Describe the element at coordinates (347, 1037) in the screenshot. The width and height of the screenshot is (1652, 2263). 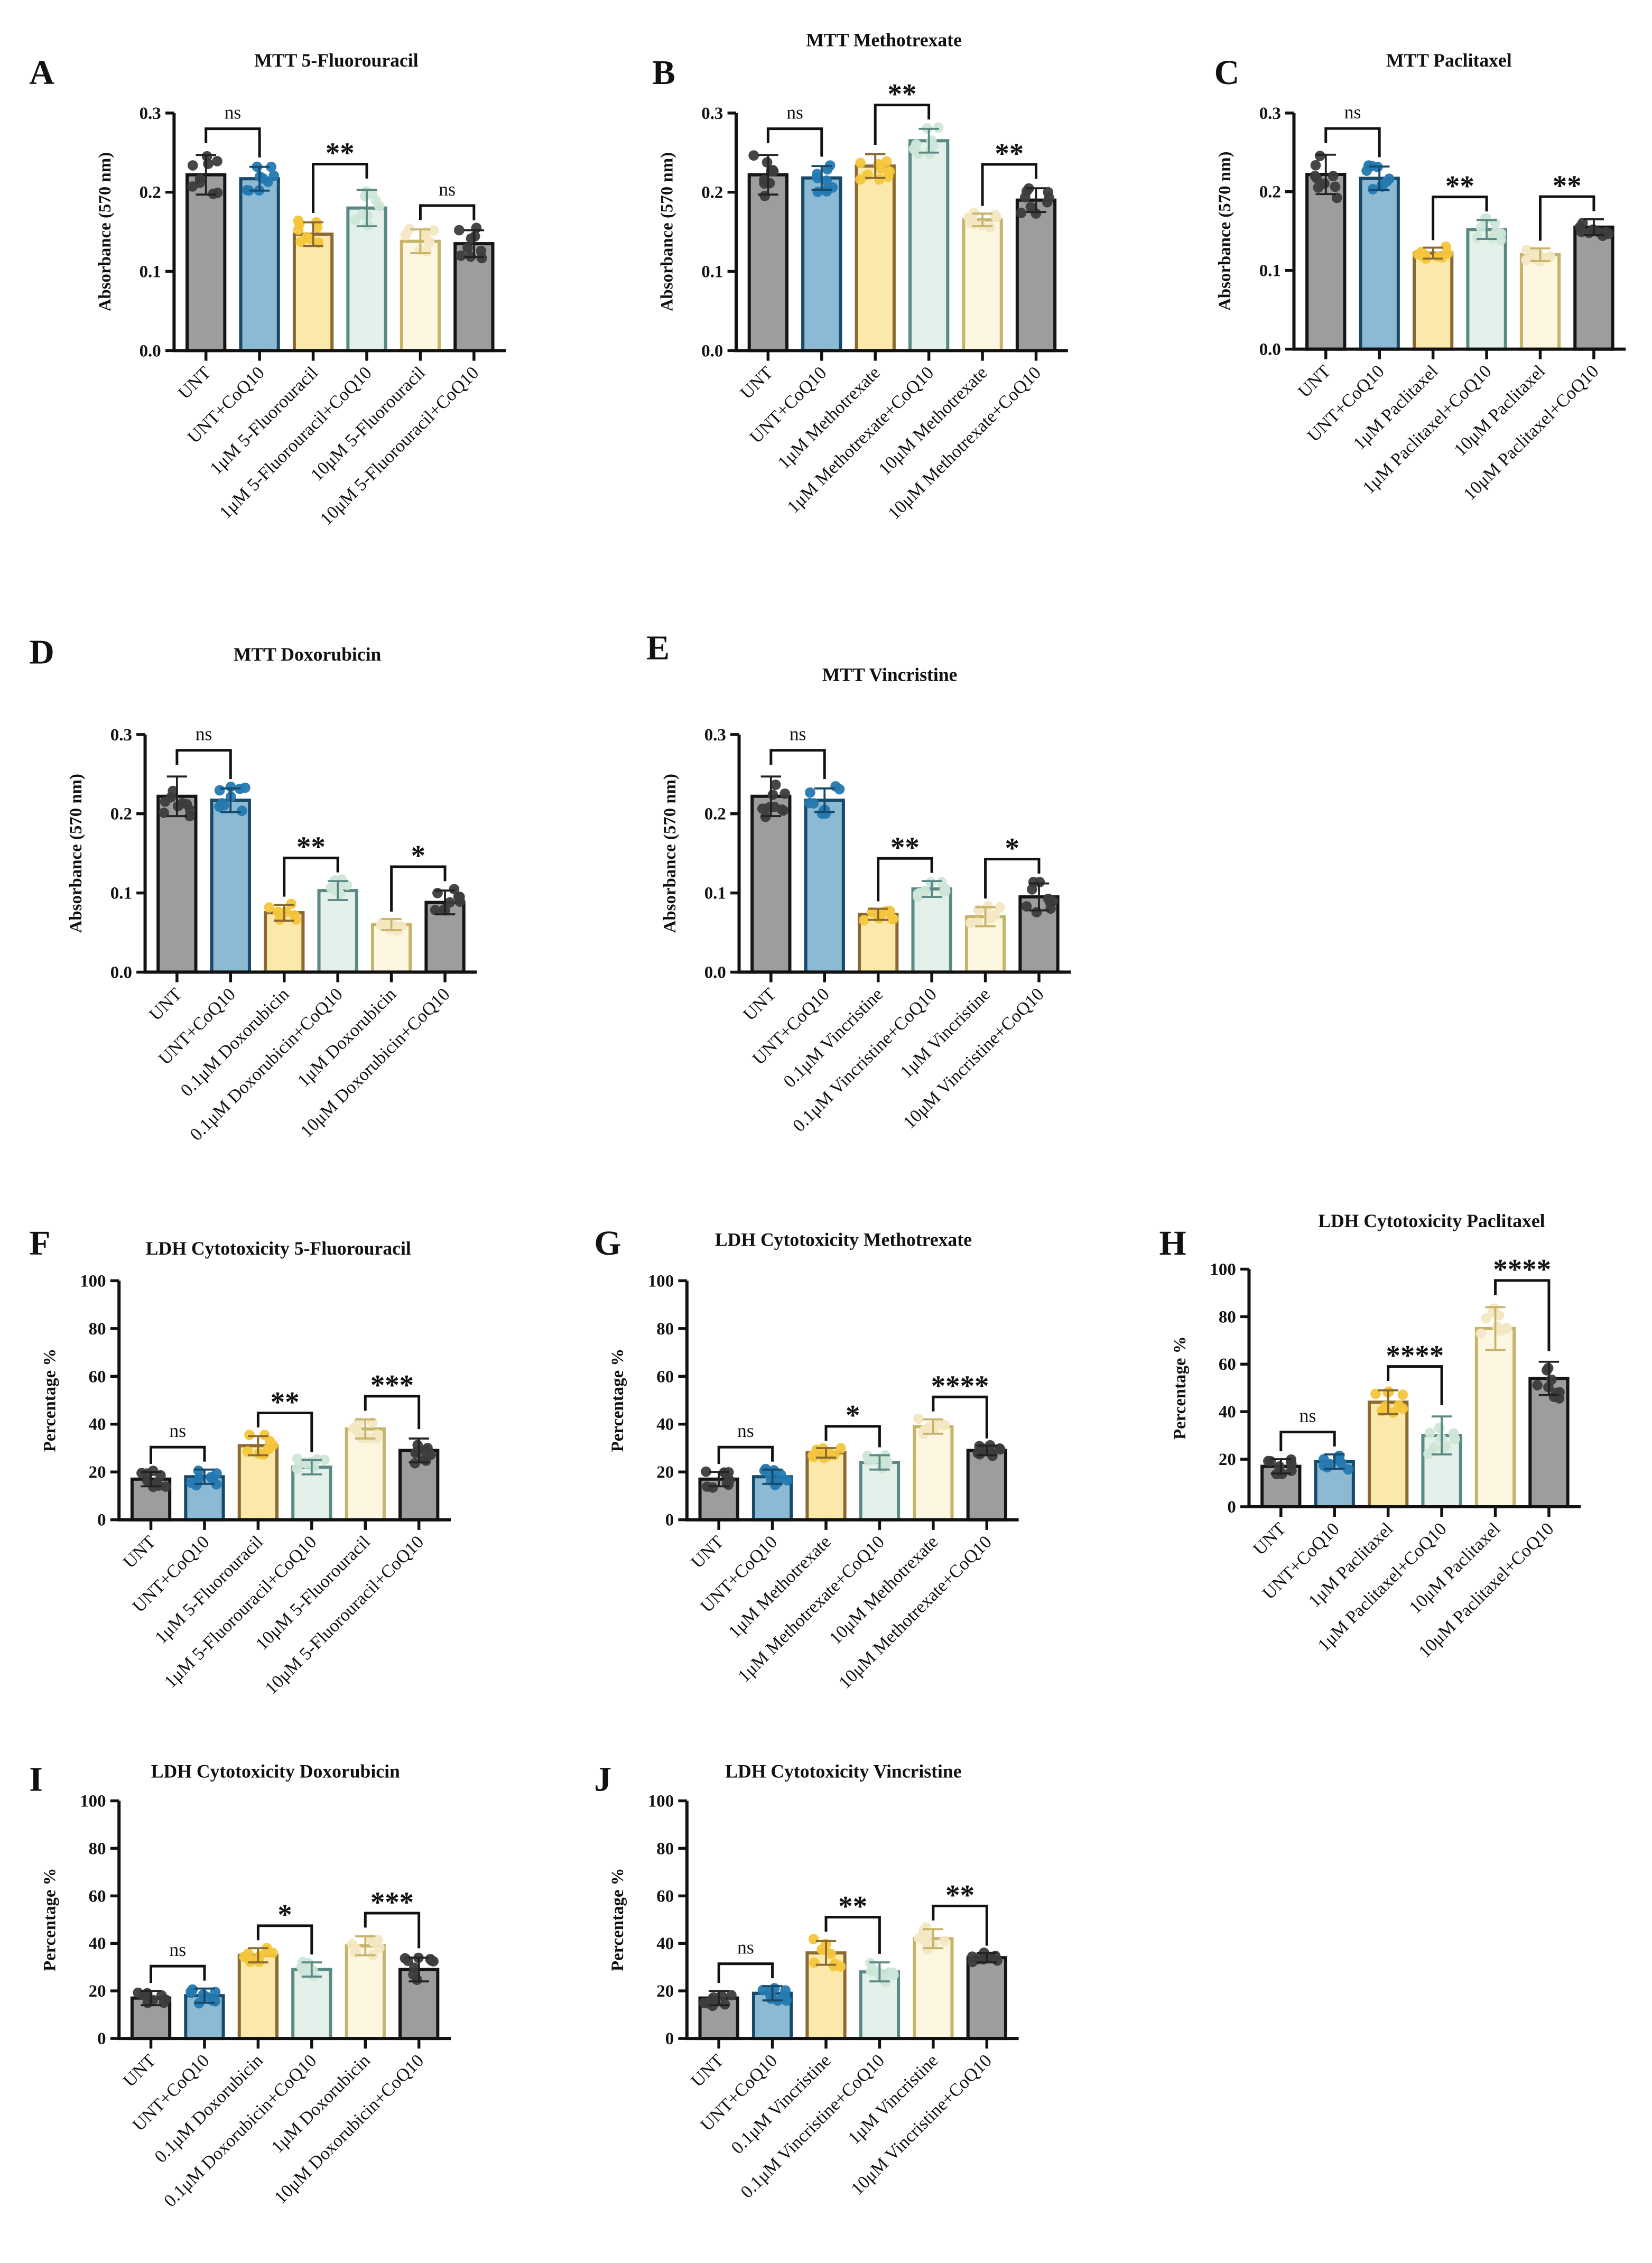
I see `x-tick-label: 1μM Doxorubicin` at that location.